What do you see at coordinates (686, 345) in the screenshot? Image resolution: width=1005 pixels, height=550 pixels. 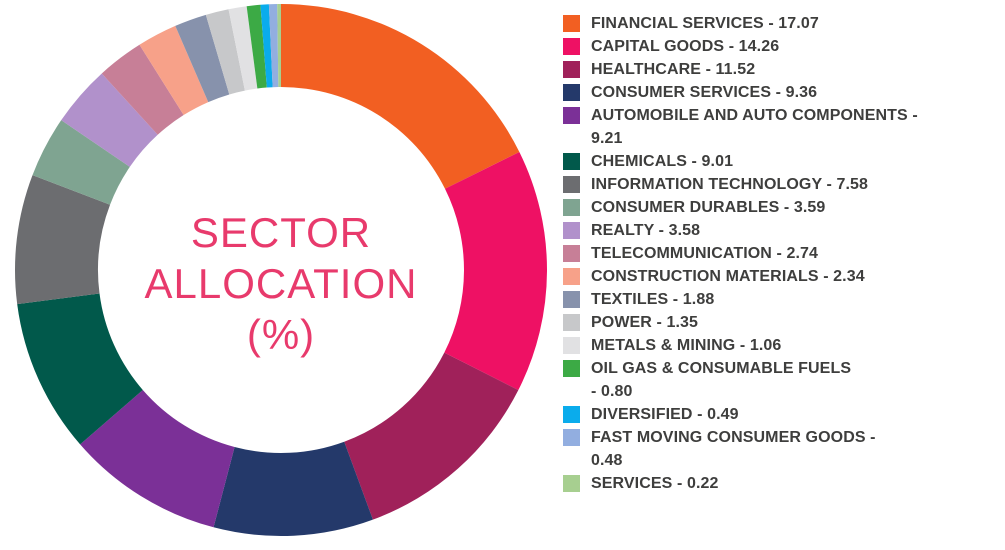 I see `legend-label: METALS & MINING - 1.06` at bounding box center [686, 345].